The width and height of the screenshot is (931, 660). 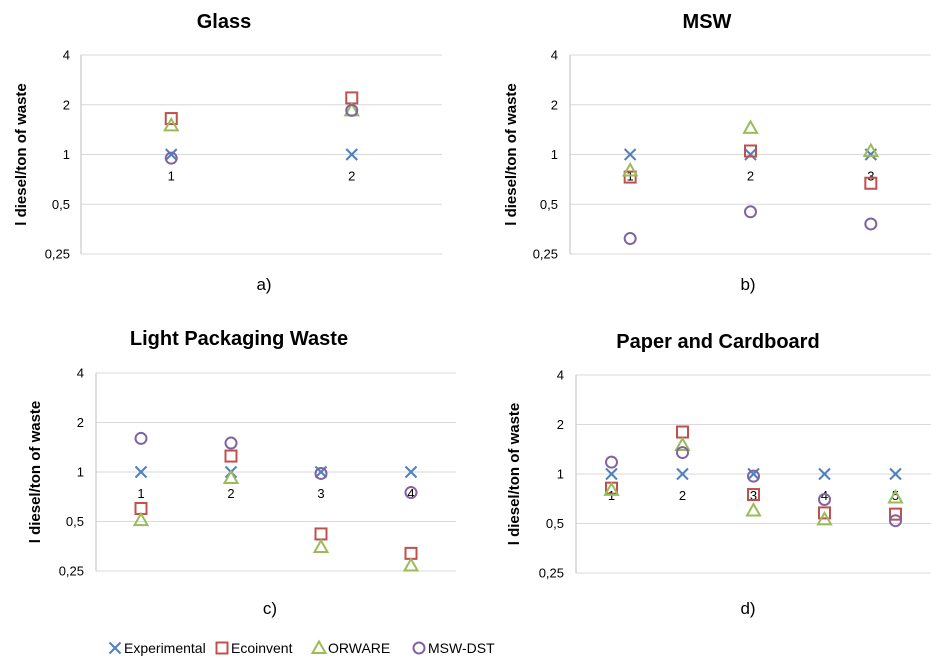 I want to click on legend-item: MSW-DST, so click(x=453, y=648).